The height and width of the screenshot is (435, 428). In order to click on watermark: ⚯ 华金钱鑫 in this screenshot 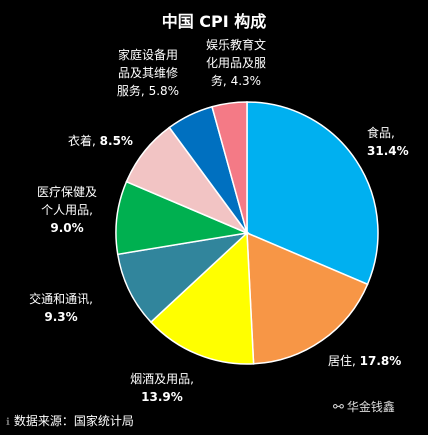, I will do `click(364, 406)`.